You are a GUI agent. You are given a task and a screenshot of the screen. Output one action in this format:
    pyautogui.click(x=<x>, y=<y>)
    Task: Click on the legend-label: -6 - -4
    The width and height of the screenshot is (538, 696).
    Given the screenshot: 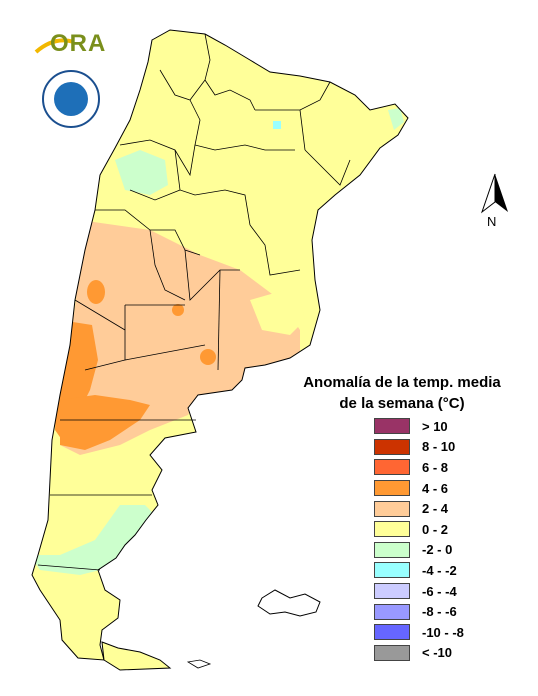 What is the action you would take?
    pyautogui.click(x=439, y=591)
    